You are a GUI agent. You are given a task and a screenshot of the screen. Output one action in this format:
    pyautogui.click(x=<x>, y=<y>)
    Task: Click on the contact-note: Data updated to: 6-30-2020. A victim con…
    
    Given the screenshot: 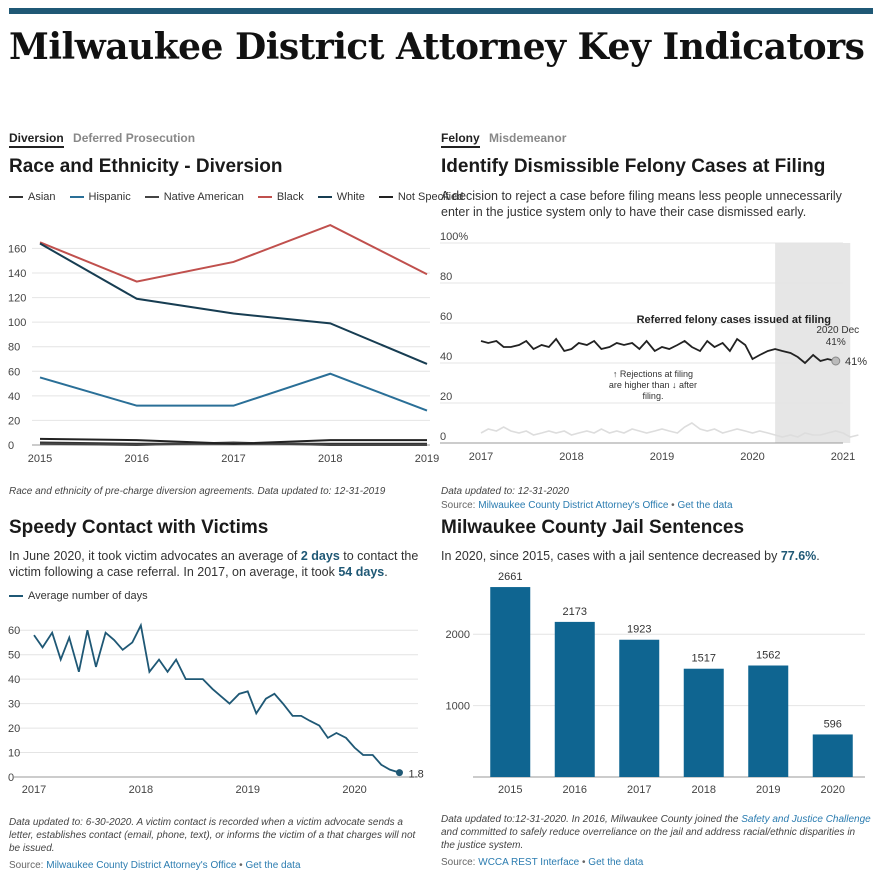 What is the action you would take?
    pyautogui.click(x=212, y=835)
    